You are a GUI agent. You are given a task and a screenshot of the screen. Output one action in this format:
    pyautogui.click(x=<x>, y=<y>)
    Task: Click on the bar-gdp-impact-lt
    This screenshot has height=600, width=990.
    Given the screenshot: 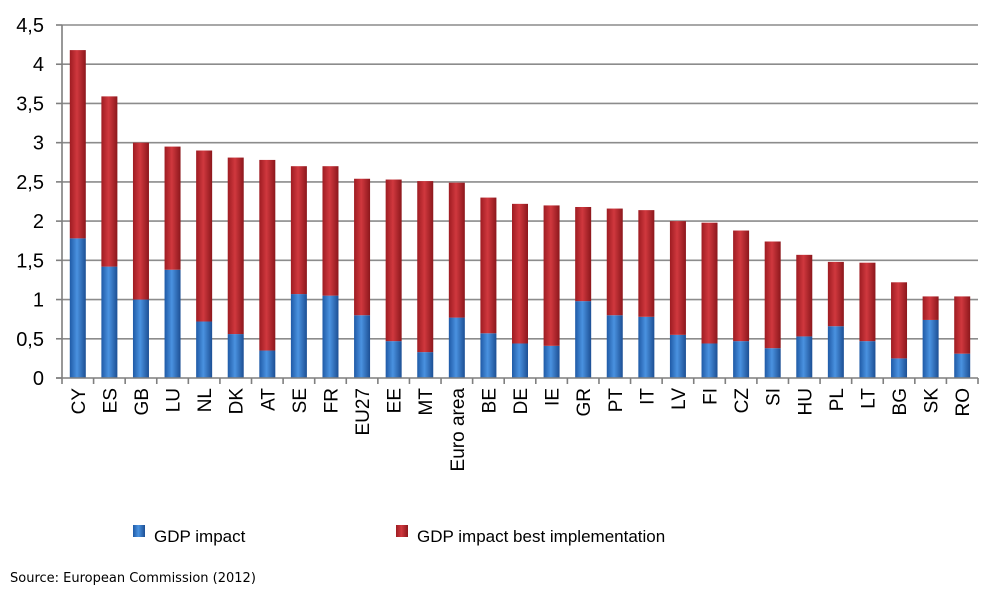 What is the action you would take?
    pyautogui.click(x=867, y=359)
    